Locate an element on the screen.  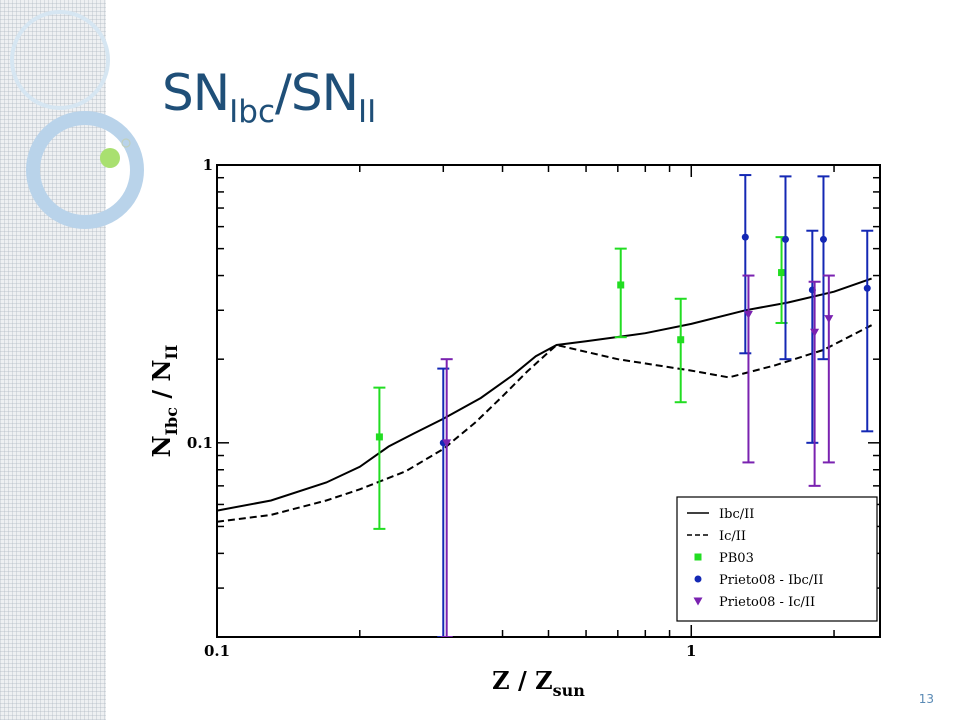
y-axis-label: NIbc / NII is located at coordinates (164, 401).